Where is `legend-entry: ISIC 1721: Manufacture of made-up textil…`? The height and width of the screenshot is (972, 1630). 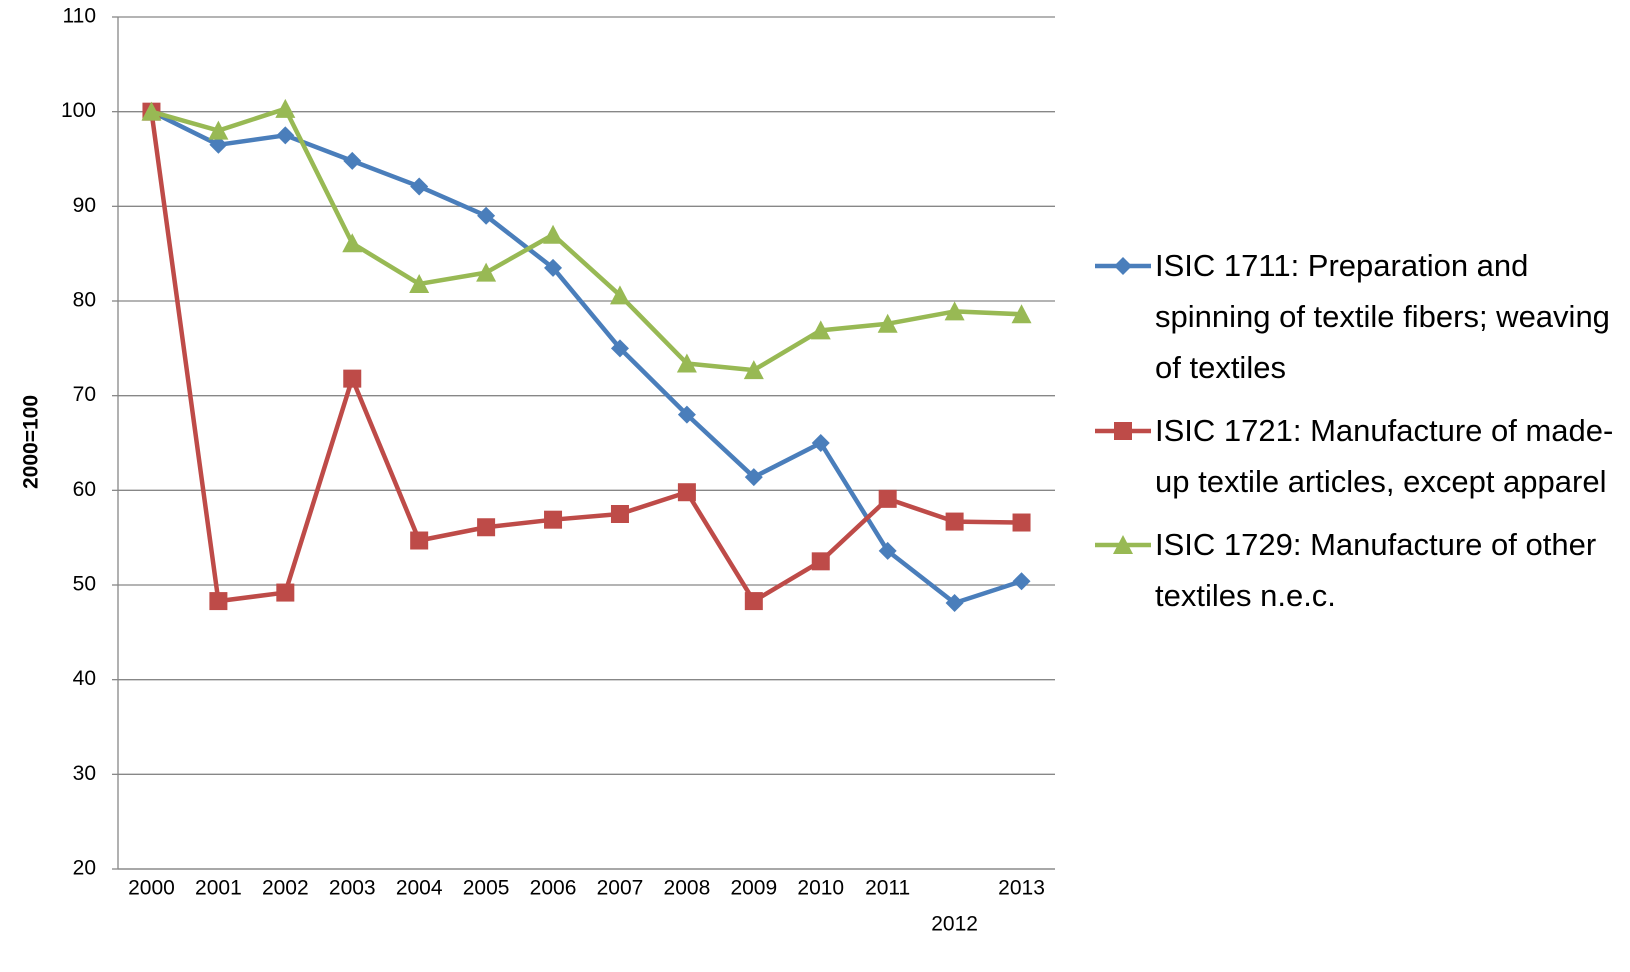 legend-entry: ISIC 1721: Manufacture of made-up textil… is located at coordinates (1360, 456).